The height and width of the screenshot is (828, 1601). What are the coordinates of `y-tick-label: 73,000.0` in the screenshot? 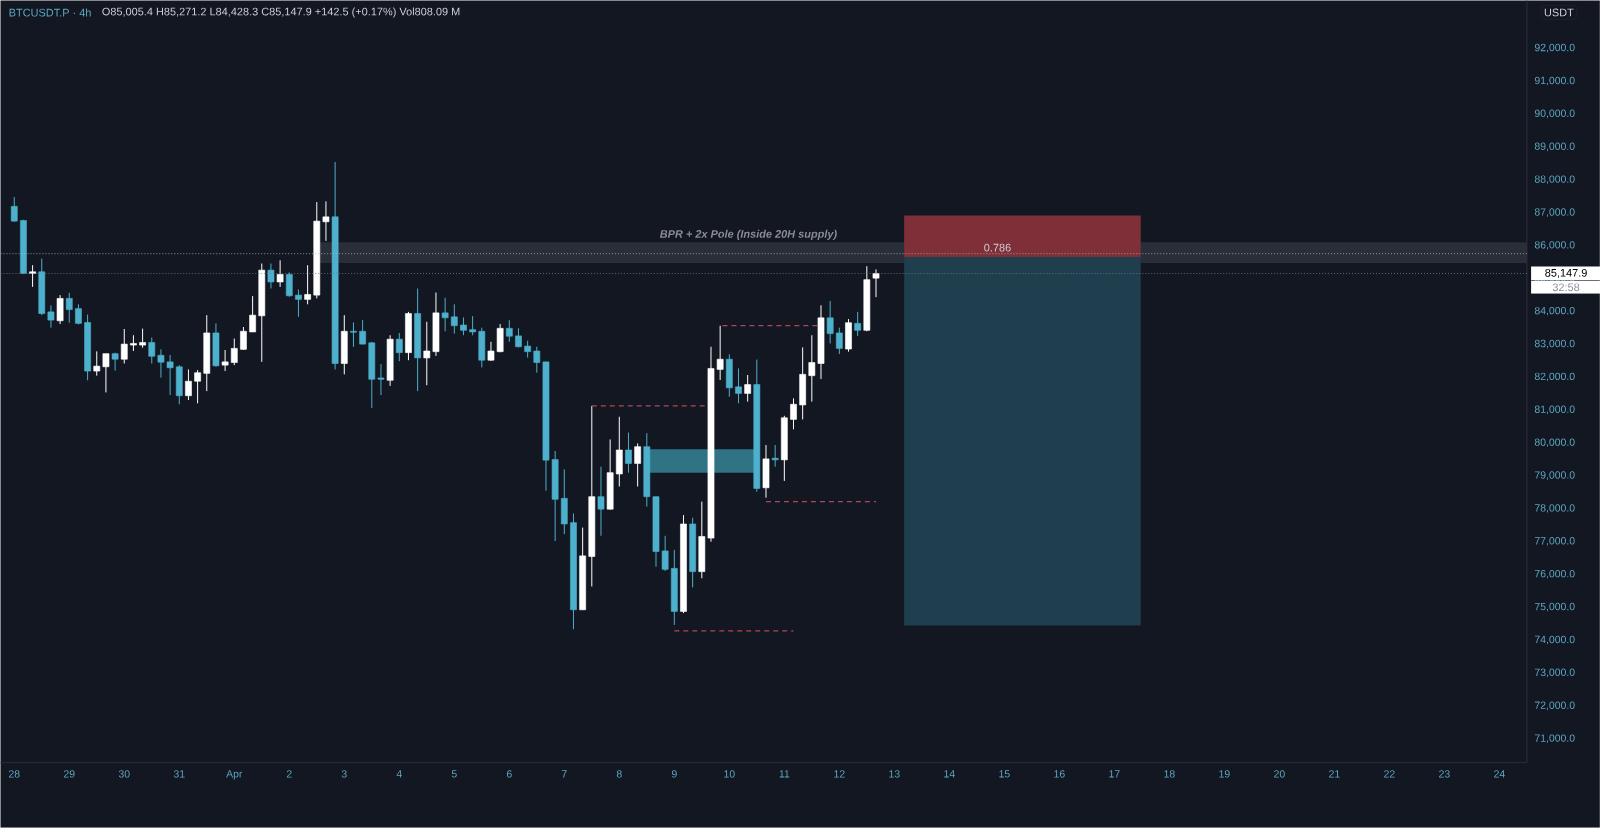 It's located at (1554, 673).